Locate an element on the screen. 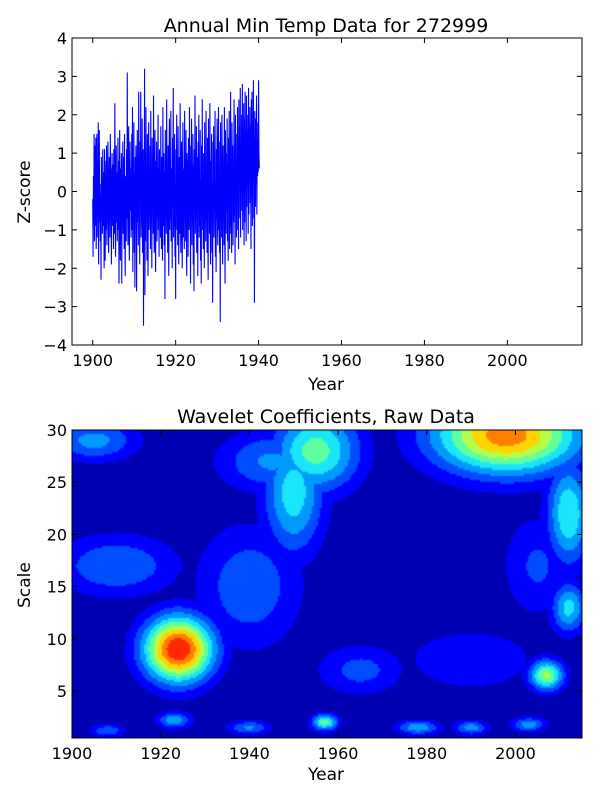 The height and width of the screenshot is (800, 600). y-tick-label: 5 is located at coordinates (62, 691).